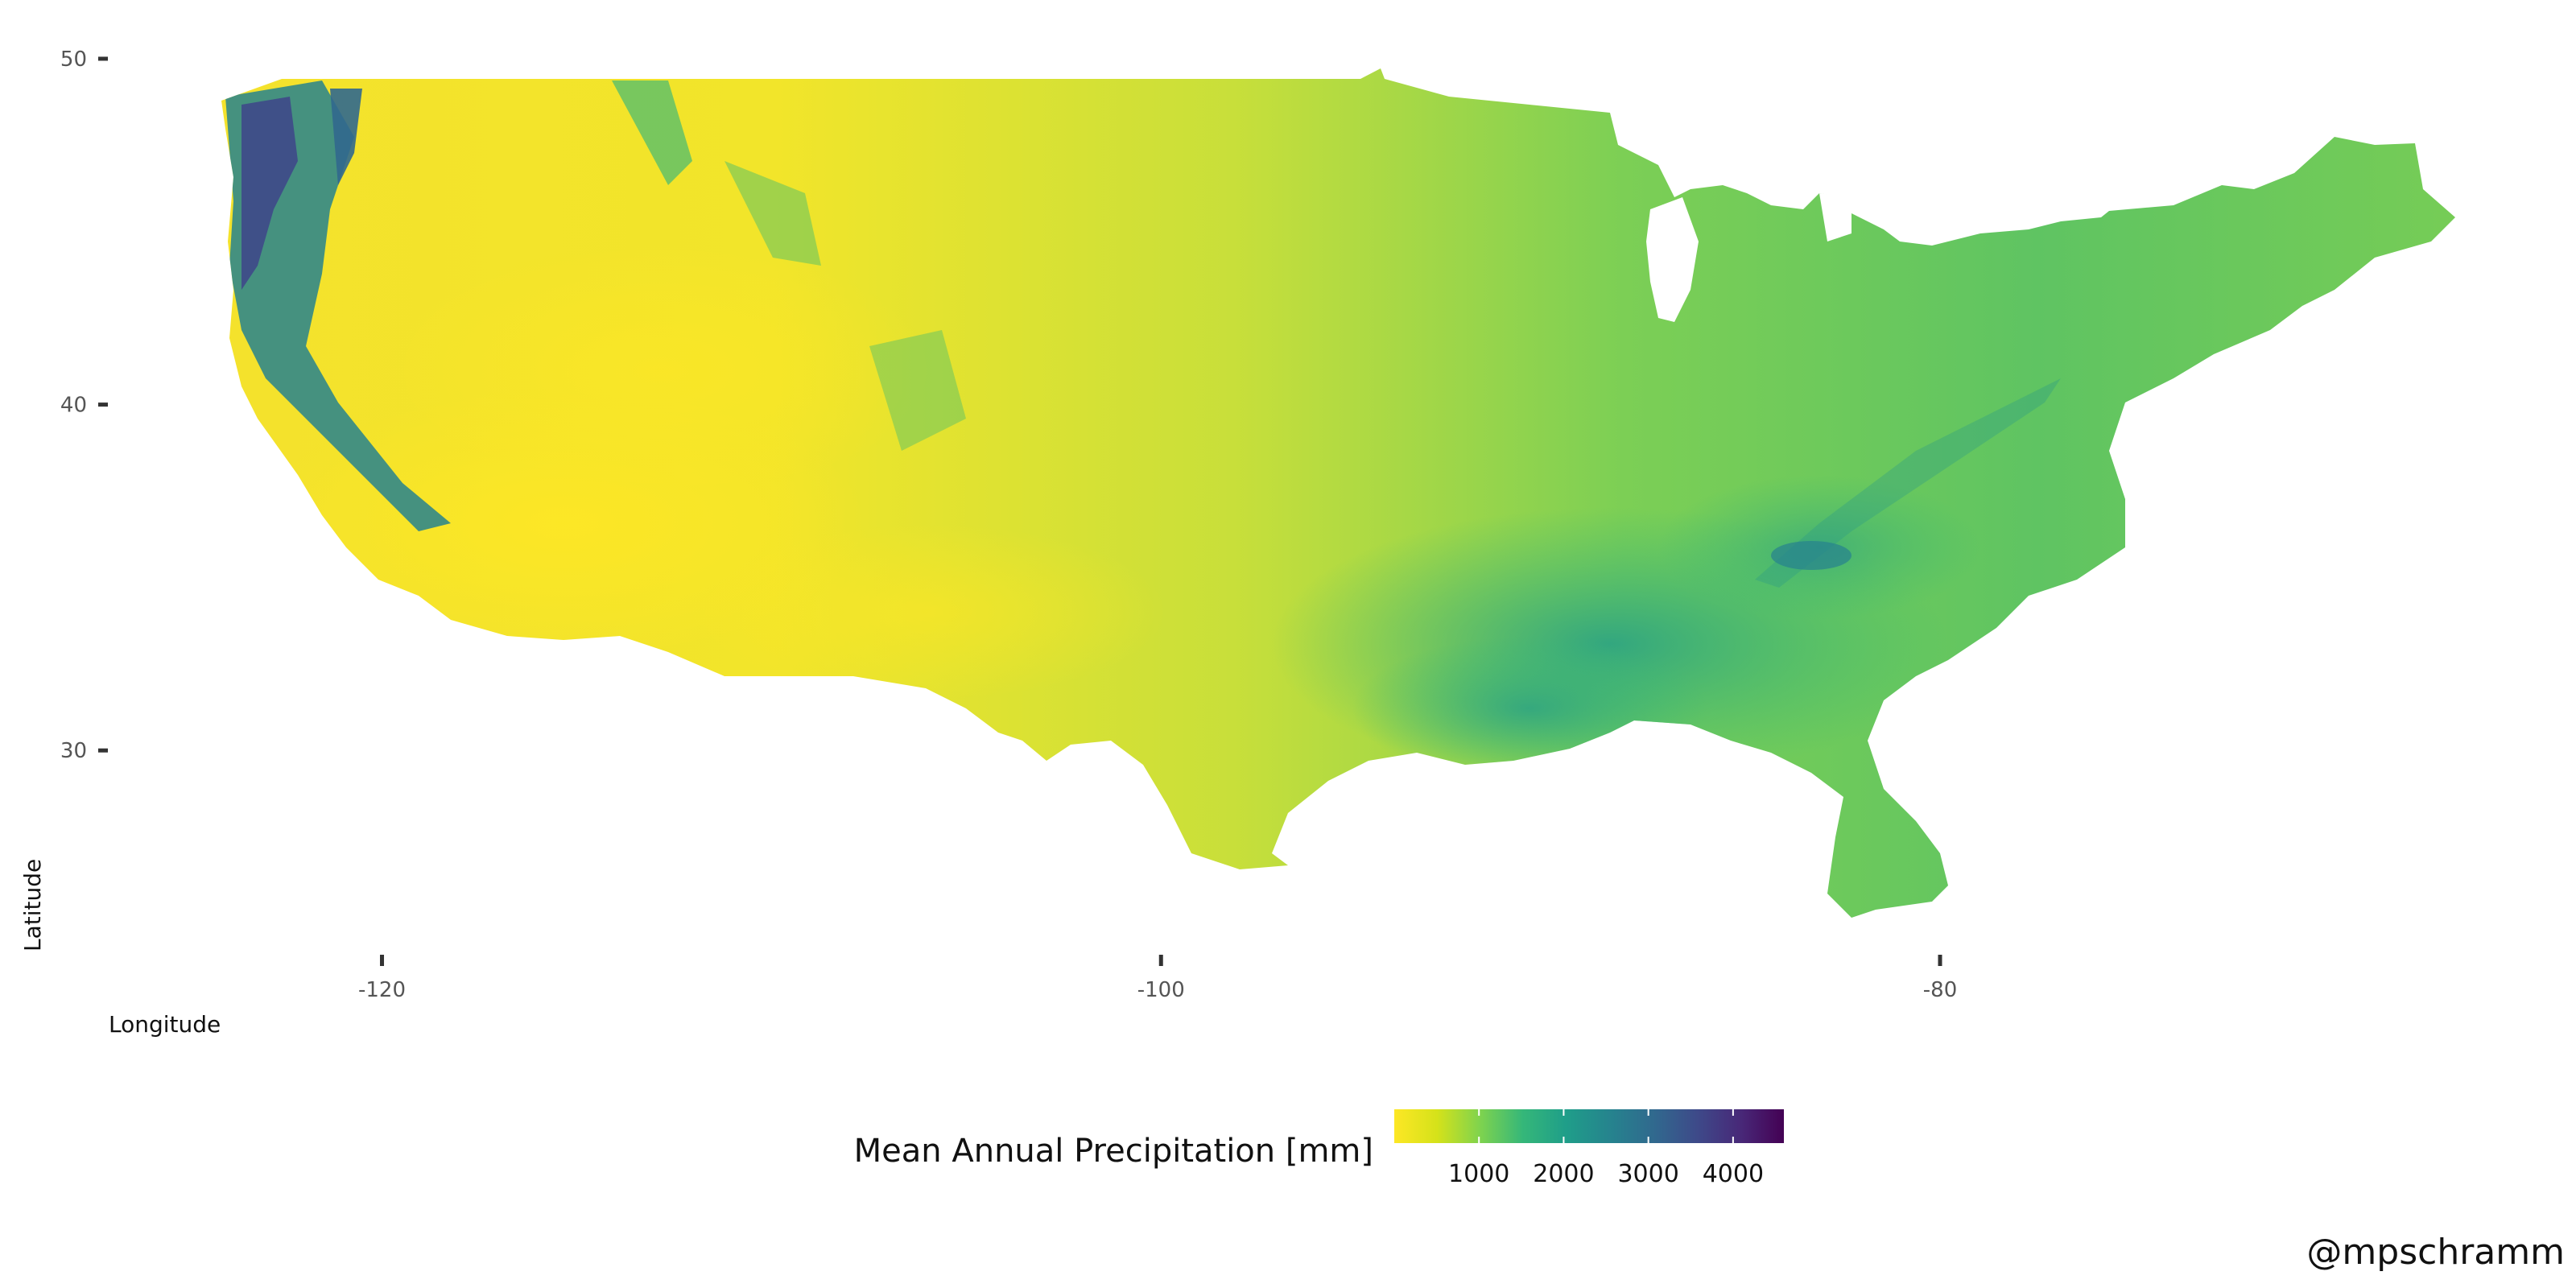 The image size is (2576, 1288). What do you see at coordinates (73, 406) in the screenshot?
I see `y-tick-label: 40` at bounding box center [73, 406].